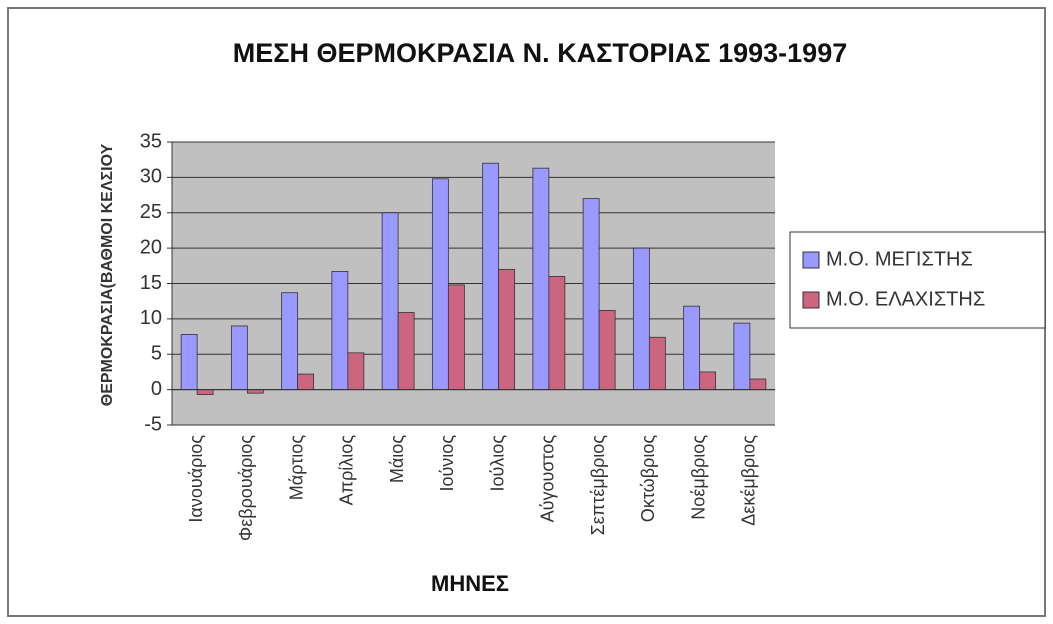 The image size is (1053, 624). I want to click on chart-title: ΜΕΣΗ ΘΕΡΜΟΚΡΑΣΙΑ Ν. ΚΑΣΤΟΡΙΑΣ 1993-1997, so click(540, 53).